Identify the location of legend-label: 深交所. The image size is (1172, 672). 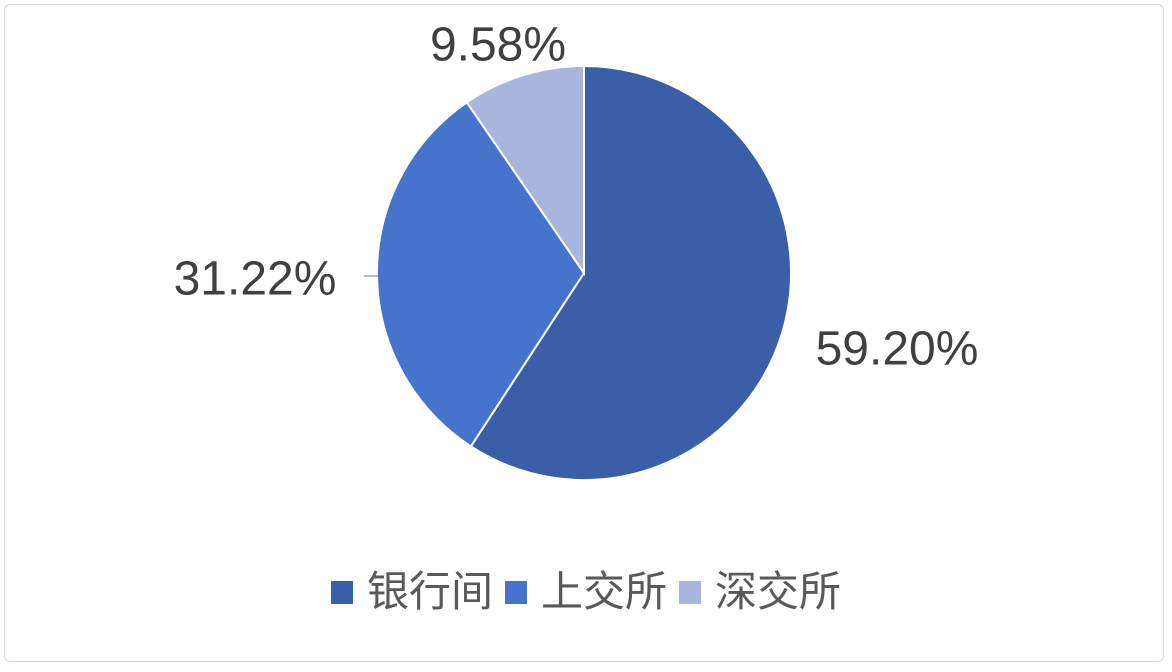
(778, 591).